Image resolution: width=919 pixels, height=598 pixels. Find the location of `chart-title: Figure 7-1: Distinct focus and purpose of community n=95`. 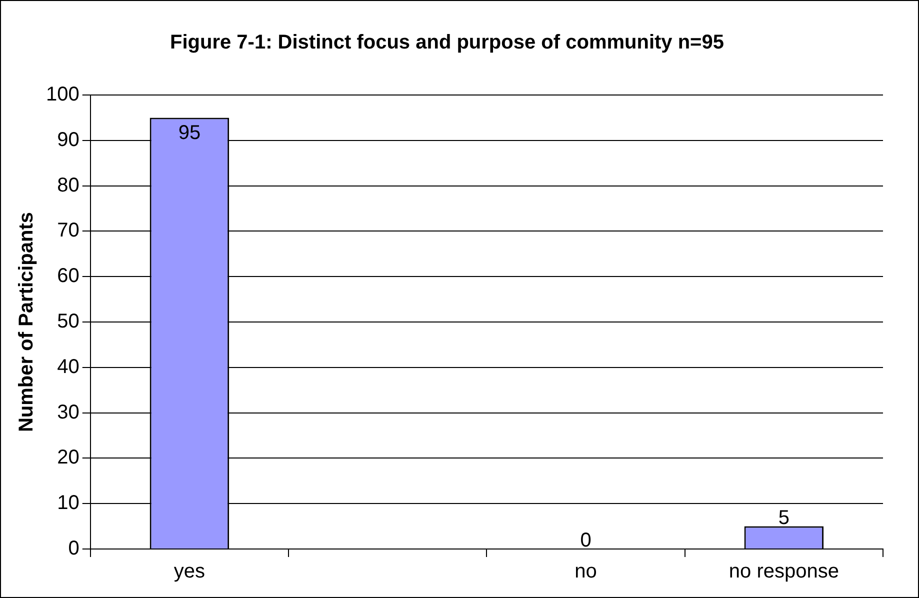

chart-title: Figure 7-1: Distinct focus and purpose of community n=95 is located at coordinates (447, 43).